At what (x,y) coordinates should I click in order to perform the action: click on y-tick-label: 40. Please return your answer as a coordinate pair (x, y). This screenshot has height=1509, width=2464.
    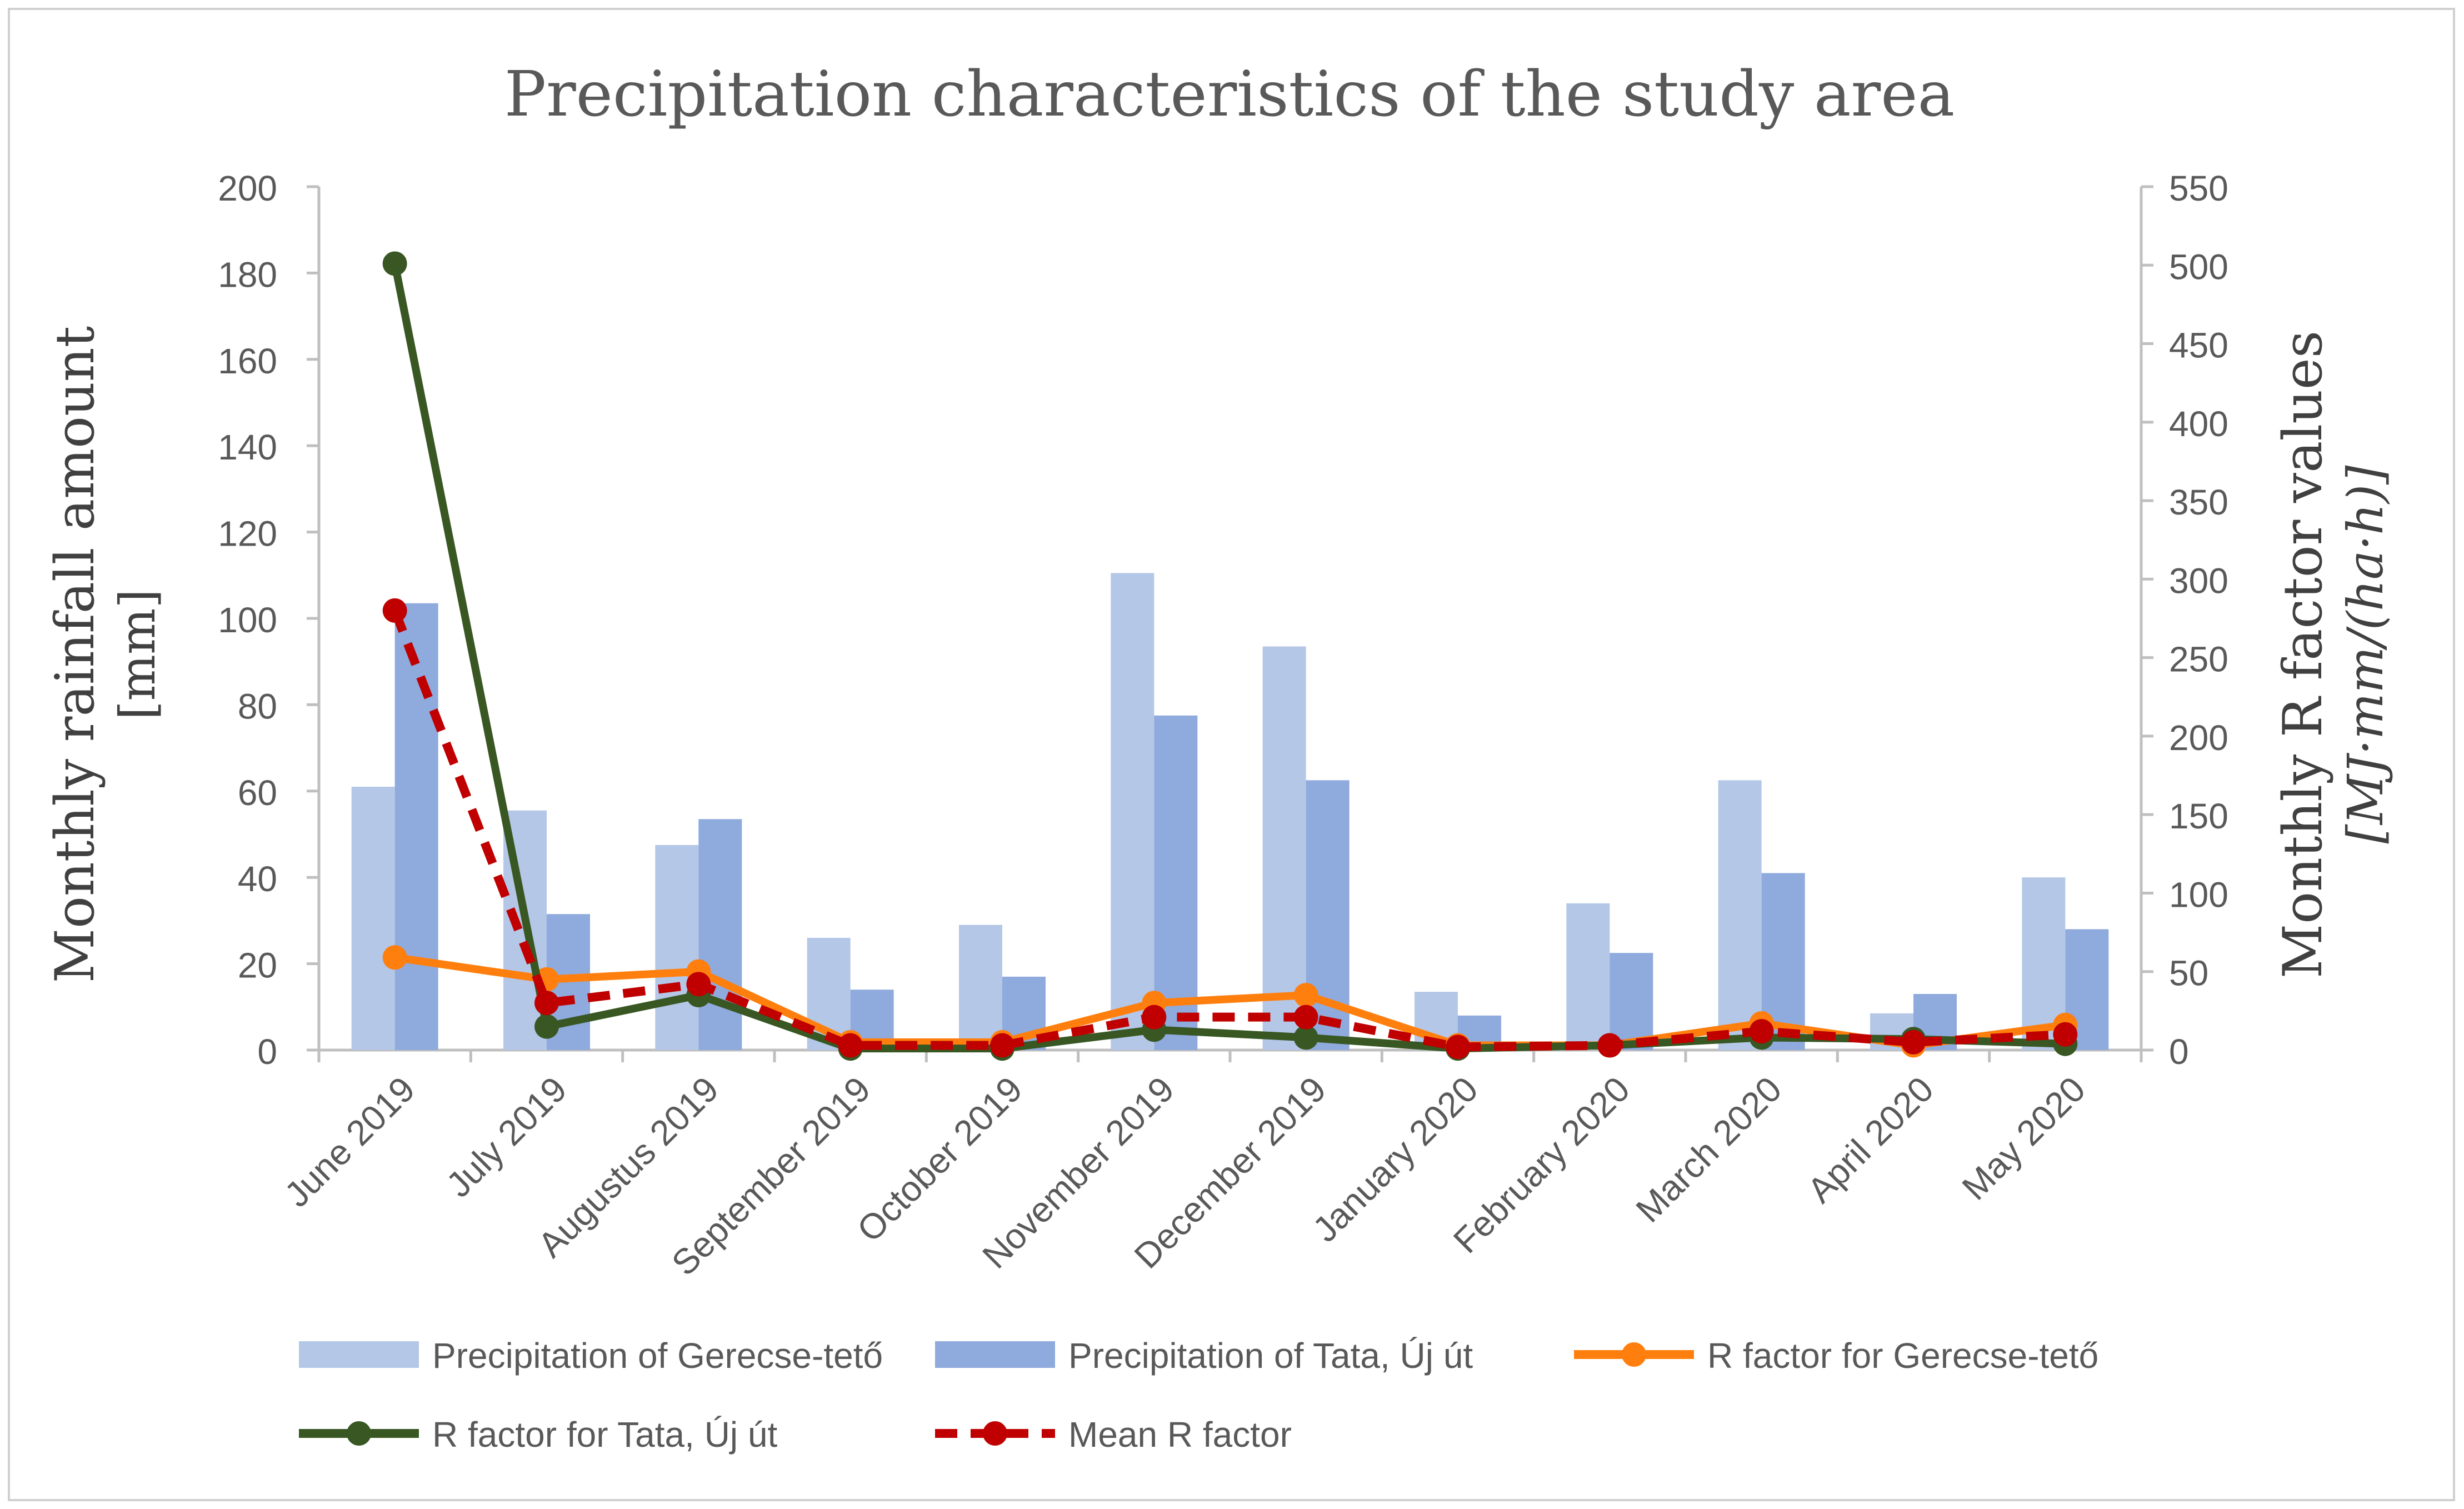
    Looking at the image, I should click on (257, 879).